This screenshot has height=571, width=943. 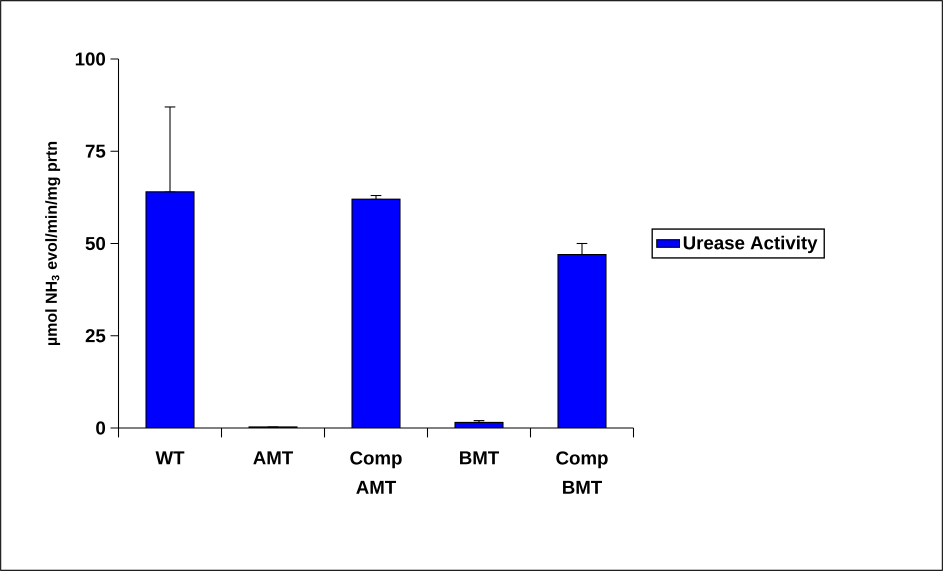 I want to click on x-tick-label: AMT, so click(x=273, y=457).